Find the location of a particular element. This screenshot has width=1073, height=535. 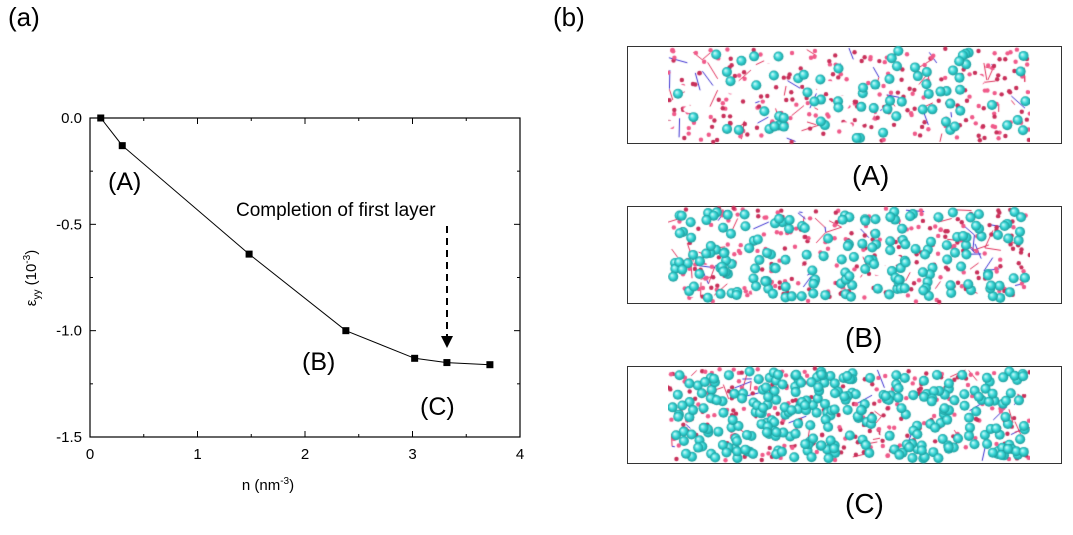

structure-label-c: (C) is located at coordinates (864, 503).